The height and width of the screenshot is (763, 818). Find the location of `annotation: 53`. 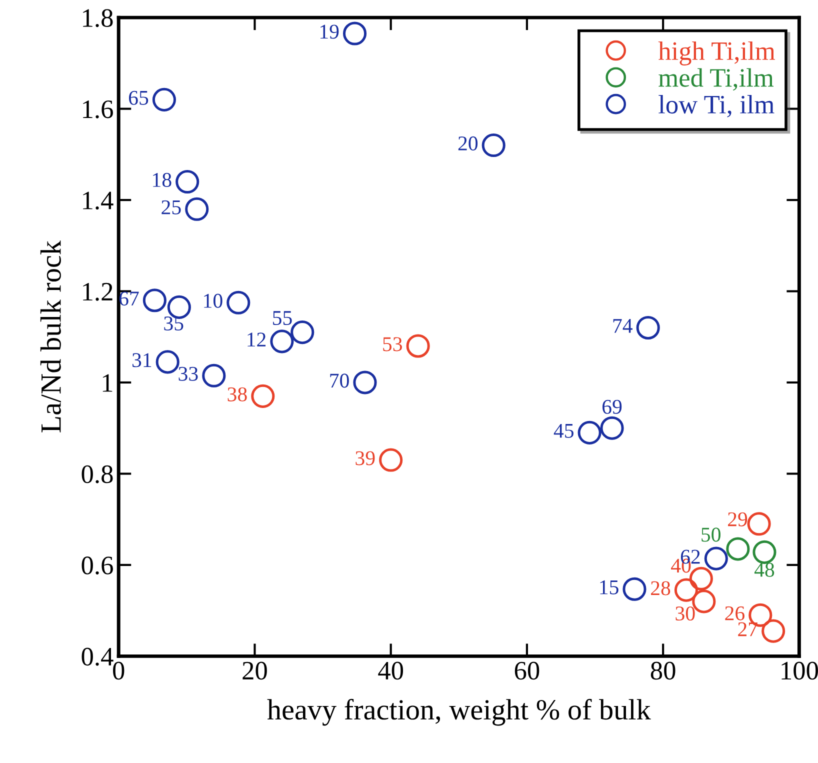

annotation: 53 is located at coordinates (392, 344).